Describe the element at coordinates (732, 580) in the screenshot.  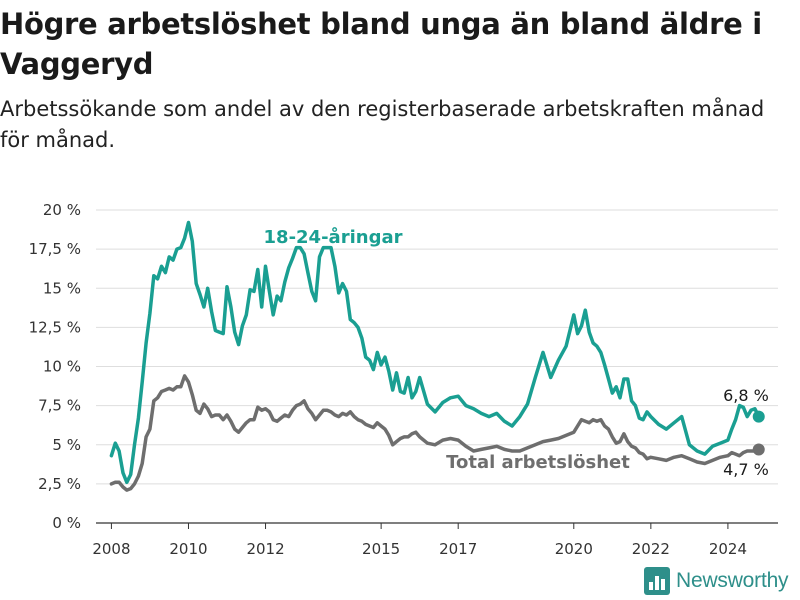
I see `brand-name: Newsworthy` at that location.